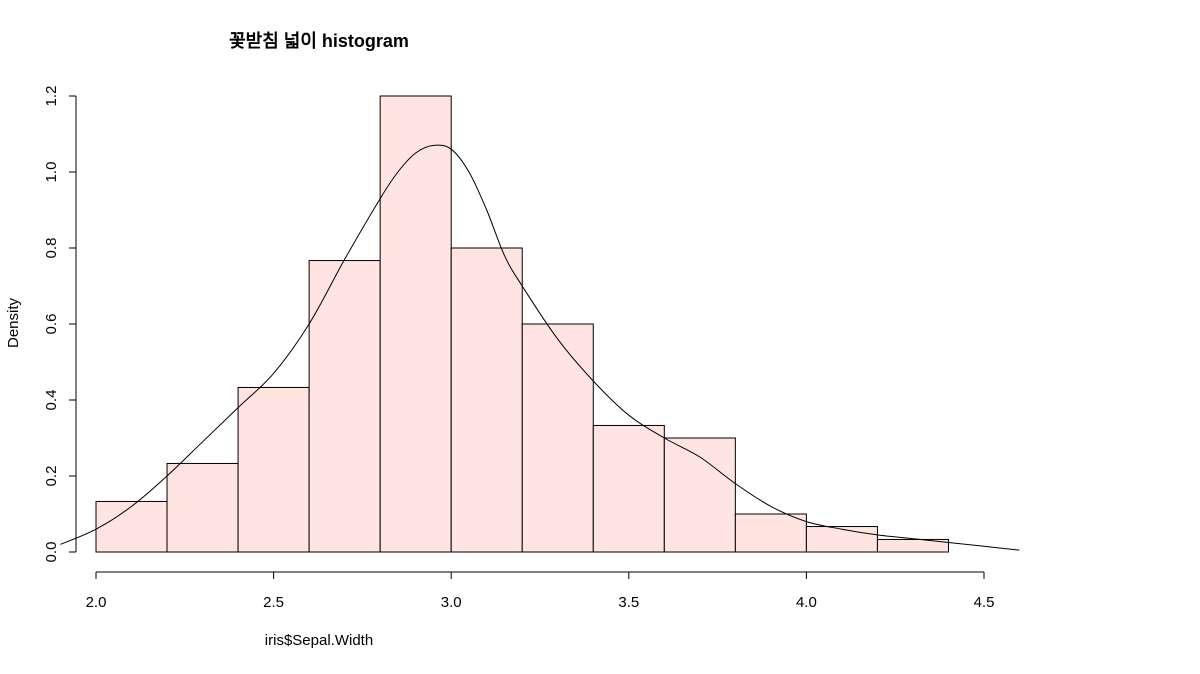 The image size is (1200, 674). Describe the element at coordinates (540, 591) in the screenshot. I see `x-axis: 2.0 2.5 3.0 3.5 4.0 4.5` at that location.